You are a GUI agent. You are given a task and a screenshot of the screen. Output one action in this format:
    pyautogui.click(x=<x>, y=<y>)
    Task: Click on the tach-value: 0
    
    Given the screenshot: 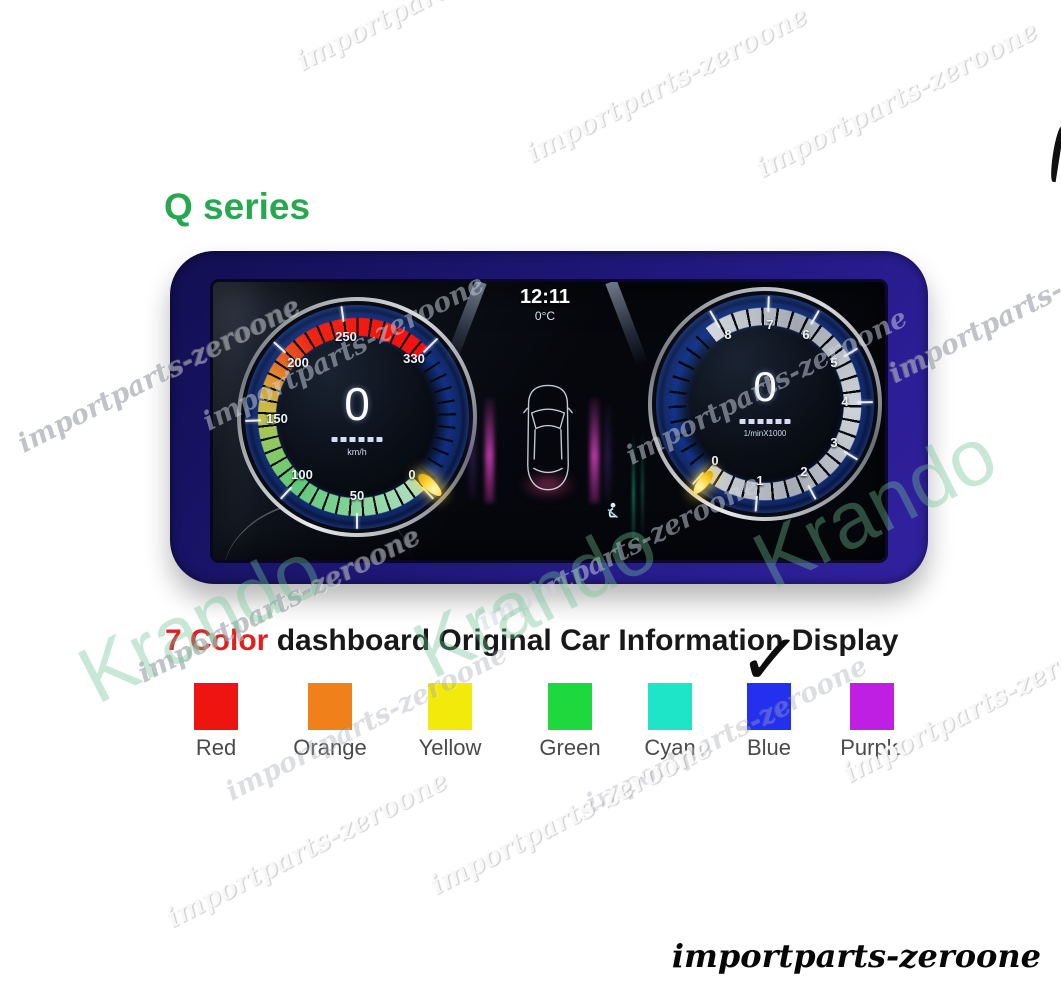 What is the action you would take?
    pyautogui.click(x=765, y=386)
    